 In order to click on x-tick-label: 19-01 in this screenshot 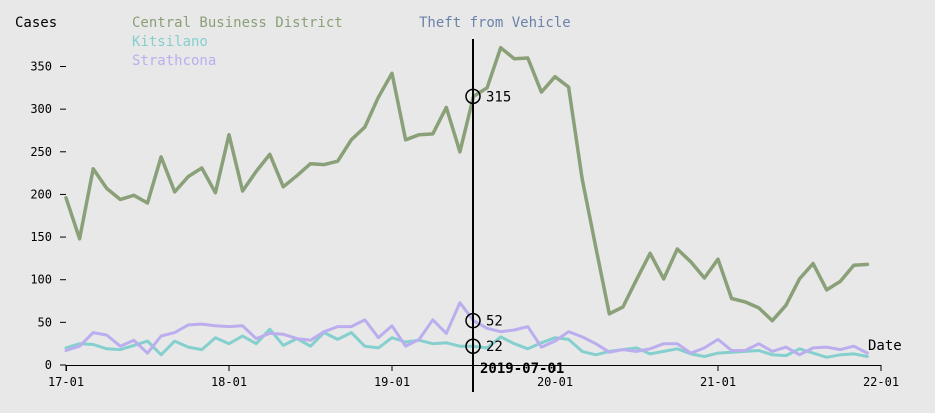, I will do `click(392, 382)`.